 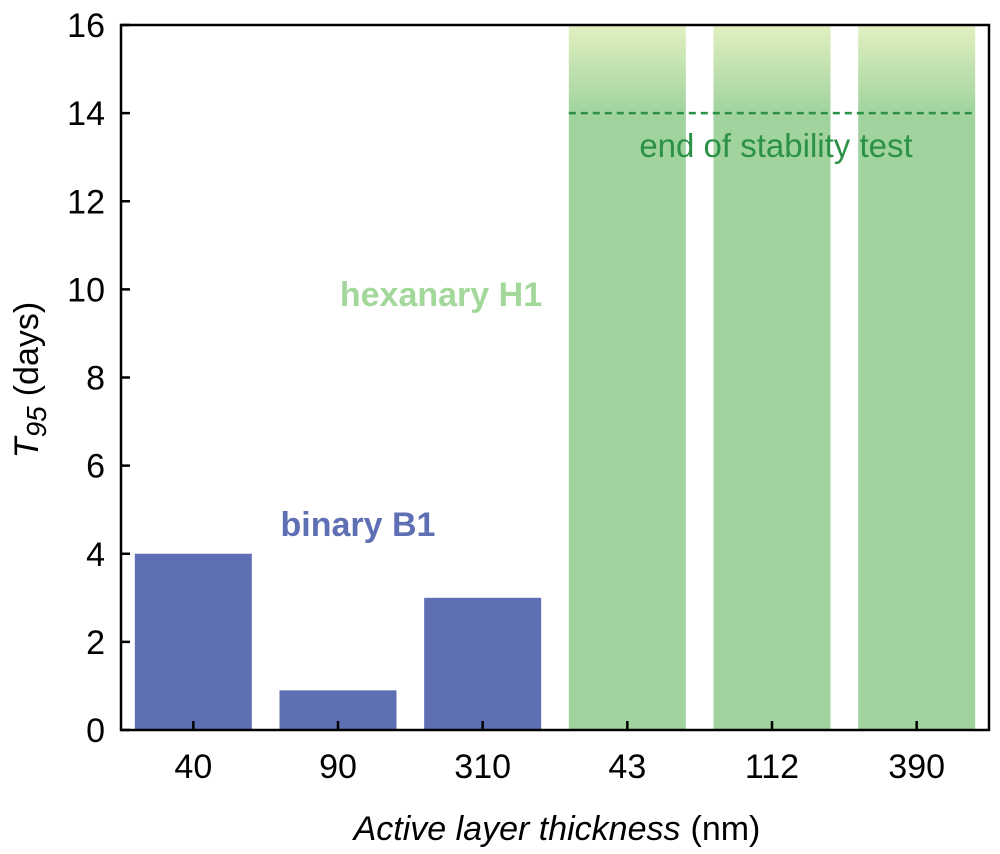 What do you see at coordinates (95, 731) in the screenshot?
I see `y-tick-label: 0` at bounding box center [95, 731].